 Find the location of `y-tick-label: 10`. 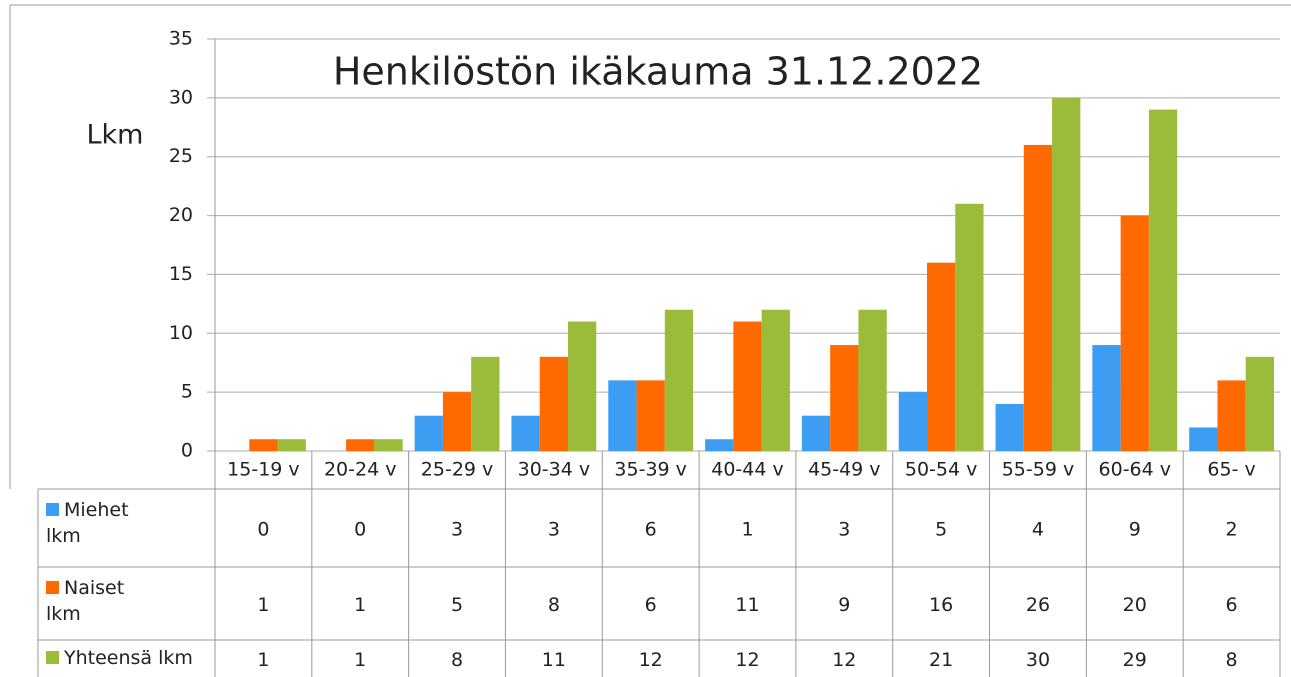

y-tick-label: 10 is located at coordinates (181, 333).